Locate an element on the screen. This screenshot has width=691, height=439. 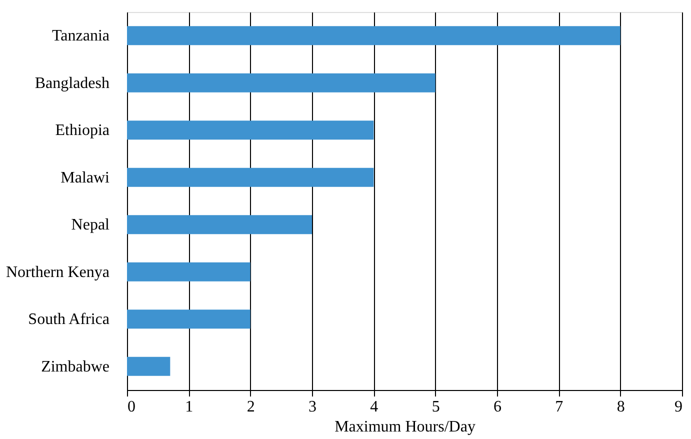
x-tick-label: 1 is located at coordinates (189, 407).